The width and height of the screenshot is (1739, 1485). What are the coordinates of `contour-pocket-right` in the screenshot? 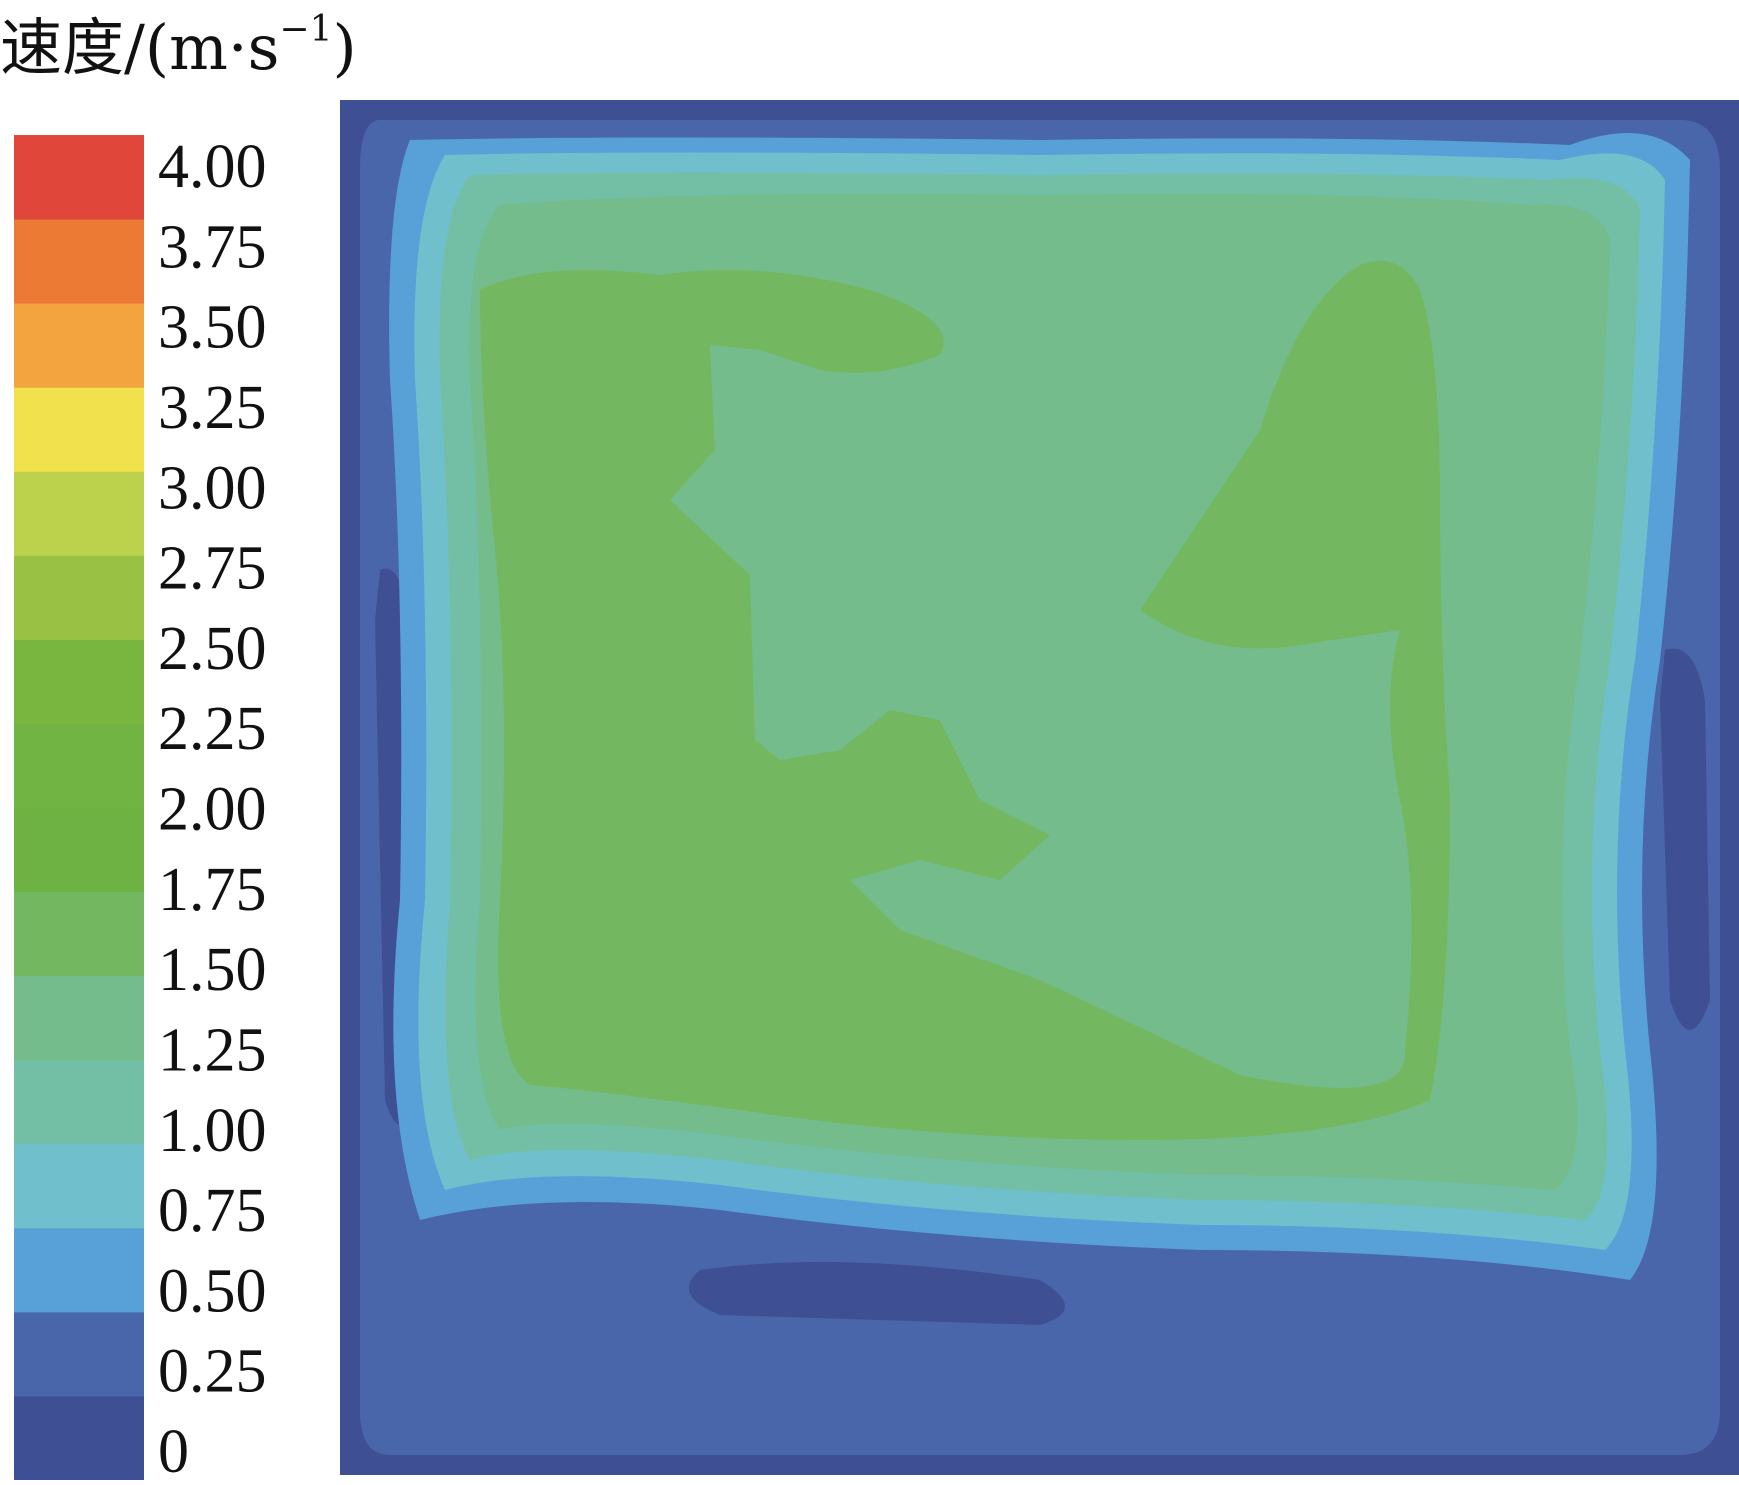 It's located at (1685, 839).